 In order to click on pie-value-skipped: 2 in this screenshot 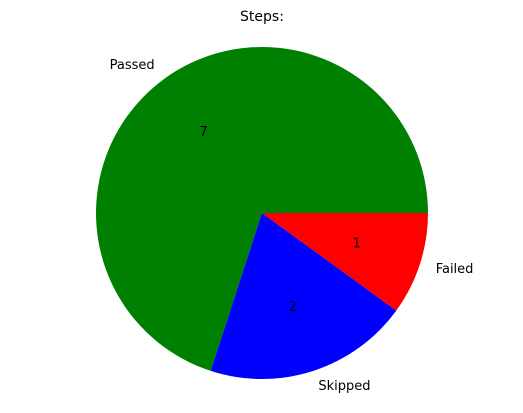, I will do `click(293, 307)`.